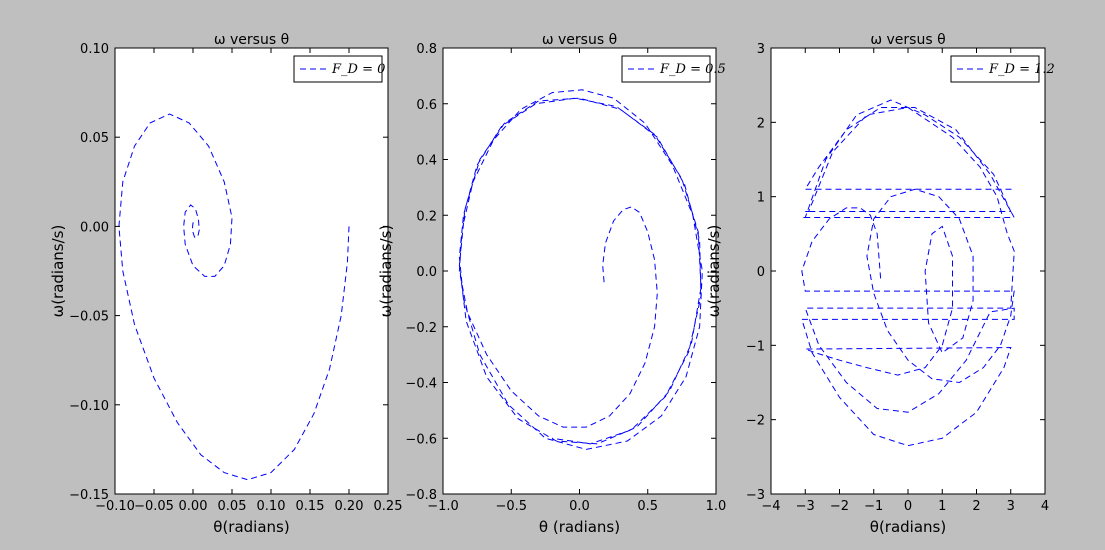  What do you see at coordinates (154, 506) in the screenshot?
I see `x-tick-label: −0.05` at bounding box center [154, 506].